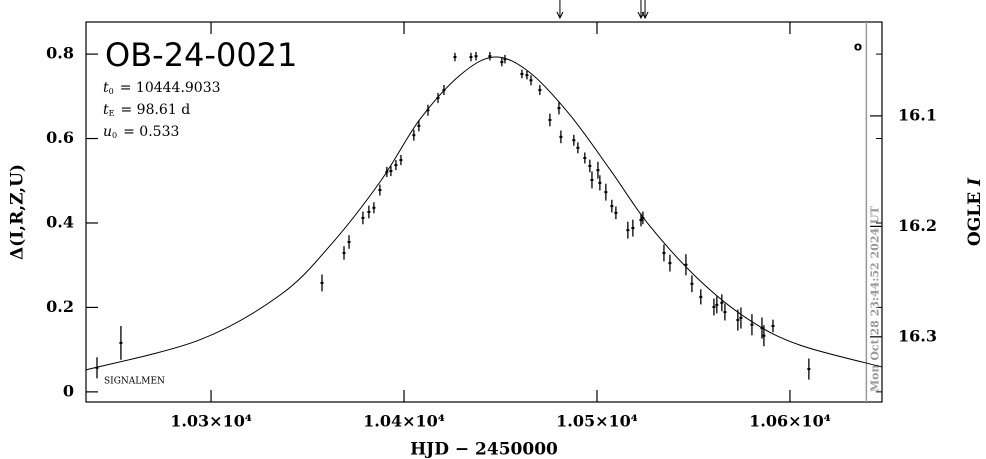 This screenshot has height=459, width=986. Describe the element at coordinates (107, 132) in the screenshot. I see `param-symbol: u` at that location.